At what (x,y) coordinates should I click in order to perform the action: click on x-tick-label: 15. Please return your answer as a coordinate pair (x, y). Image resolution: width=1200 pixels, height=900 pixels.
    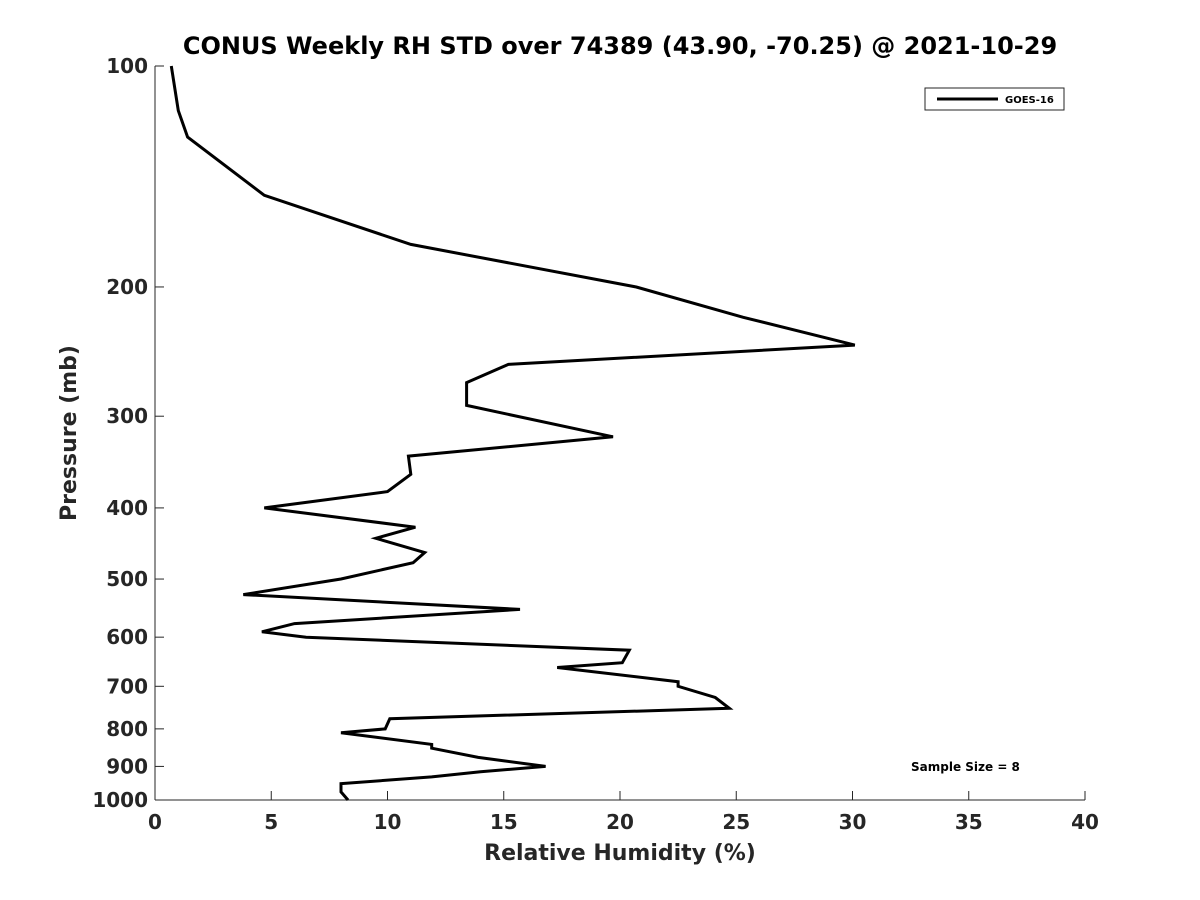
    Looking at the image, I should click on (504, 822).